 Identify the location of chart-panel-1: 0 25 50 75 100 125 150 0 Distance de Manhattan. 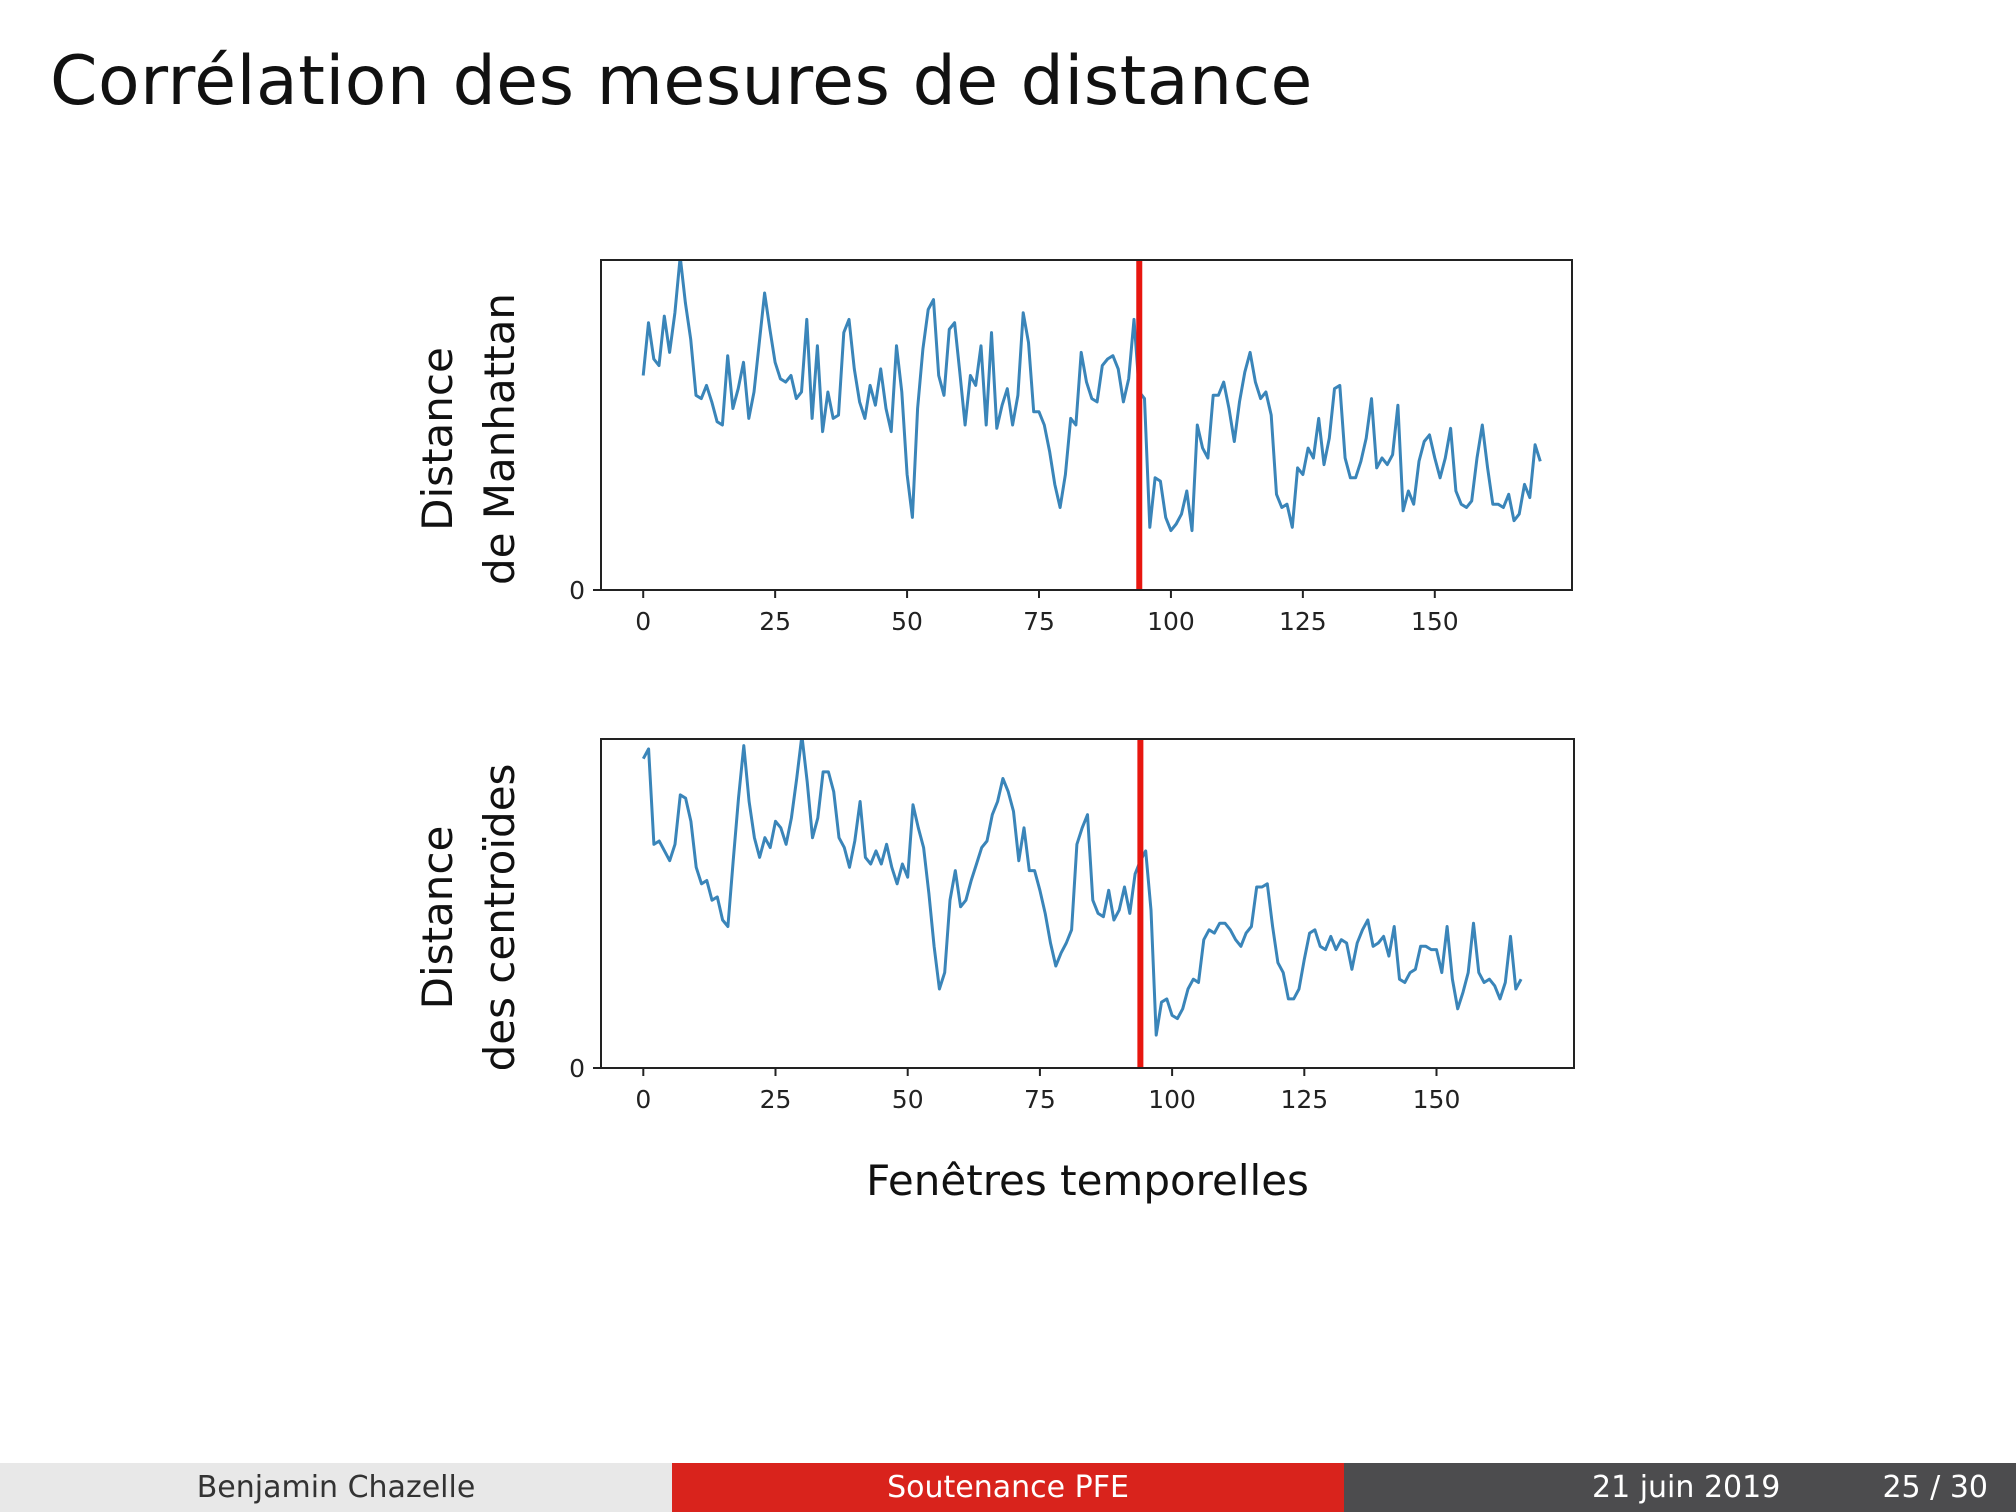
(993, 447).